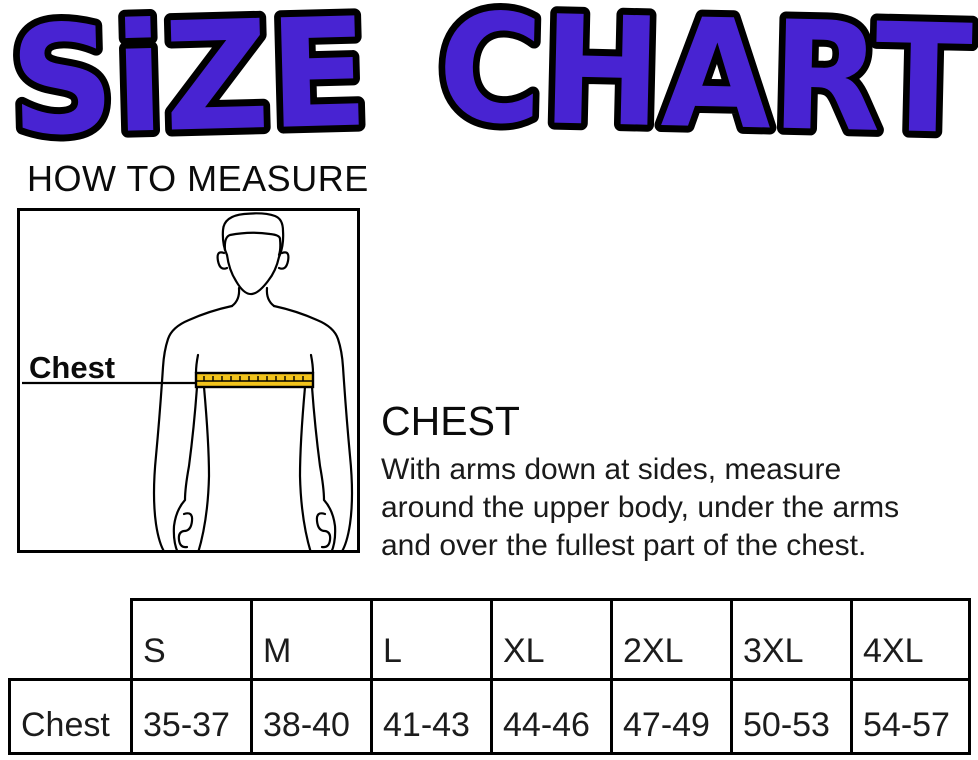  I want to click on size-header-row: S M L XL 2XL 3XL 4XL, so click(490, 639).